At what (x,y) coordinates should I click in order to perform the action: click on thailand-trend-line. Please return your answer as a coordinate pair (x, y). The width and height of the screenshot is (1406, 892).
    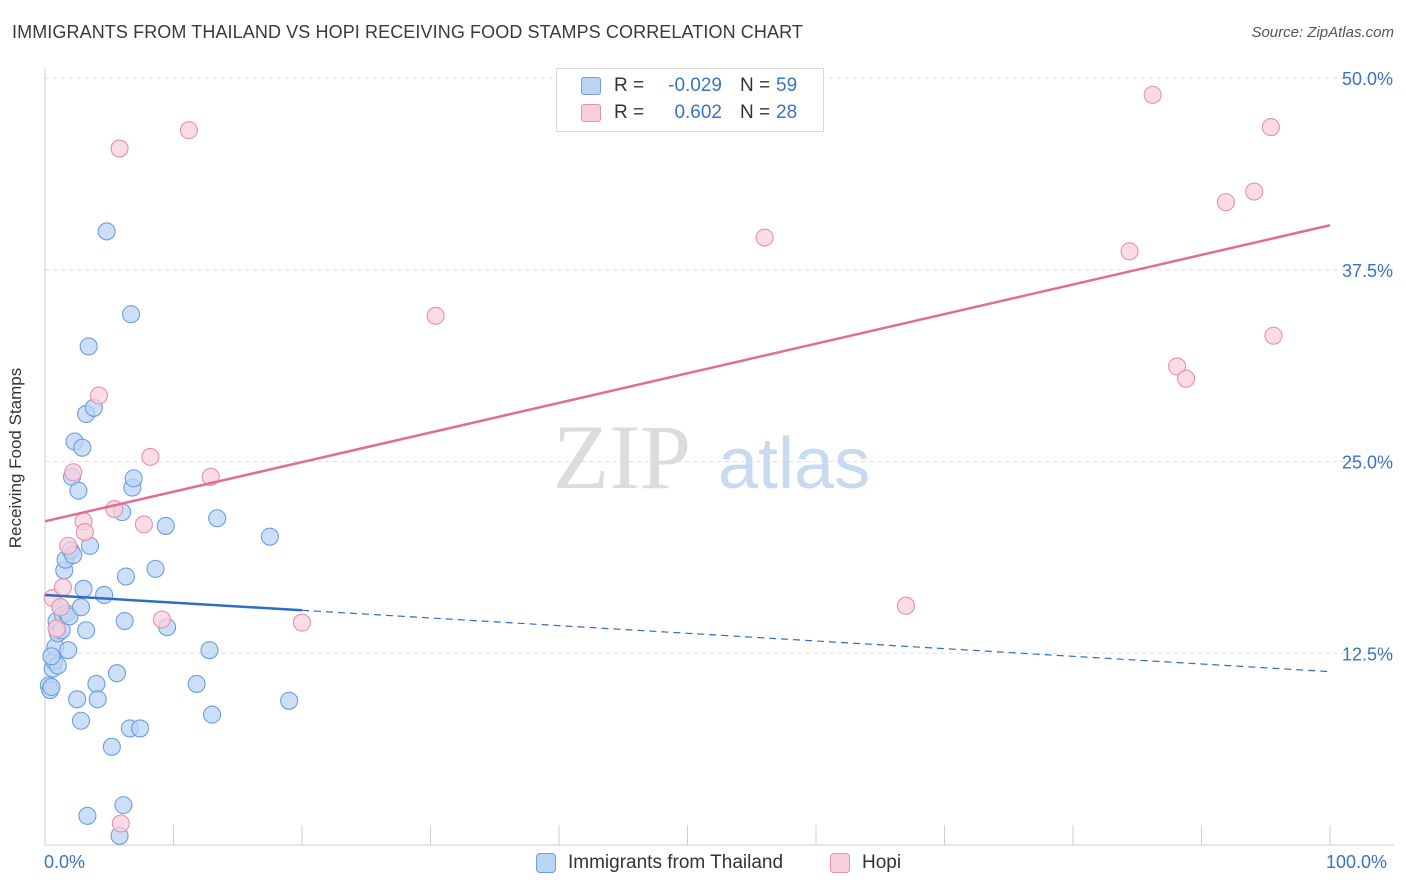
    Looking at the image, I should click on (173, 602).